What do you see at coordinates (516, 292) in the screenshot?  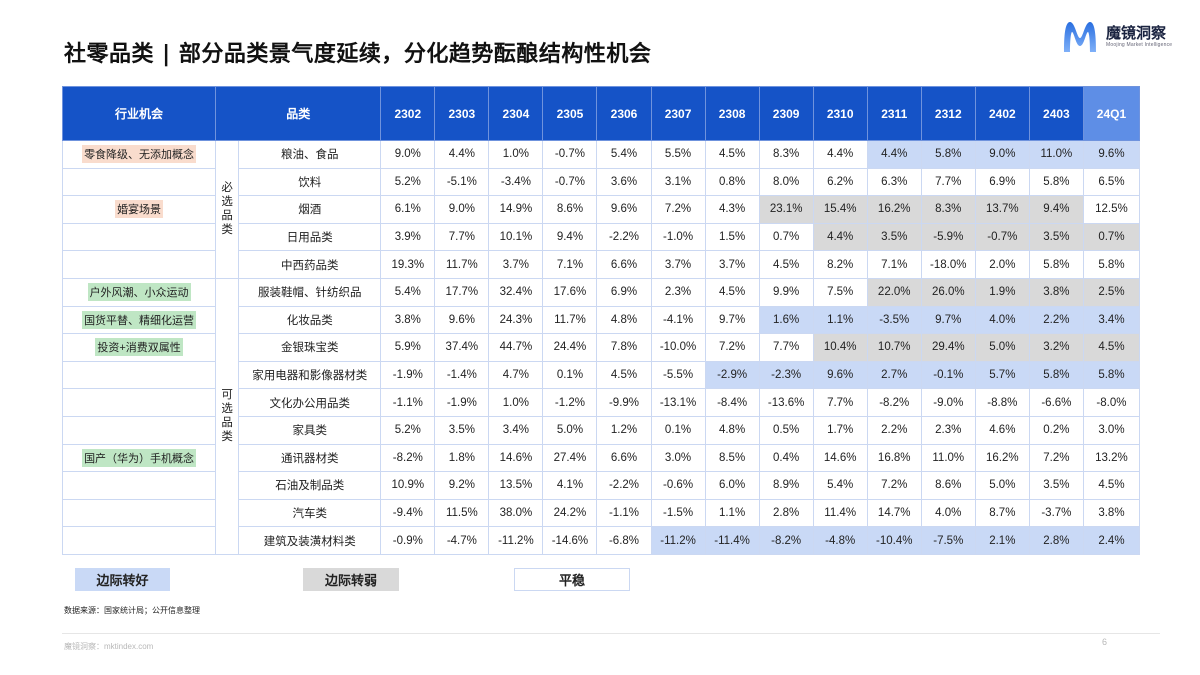 I see `value-cell: 32.4%` at bounding box center [516, 292].